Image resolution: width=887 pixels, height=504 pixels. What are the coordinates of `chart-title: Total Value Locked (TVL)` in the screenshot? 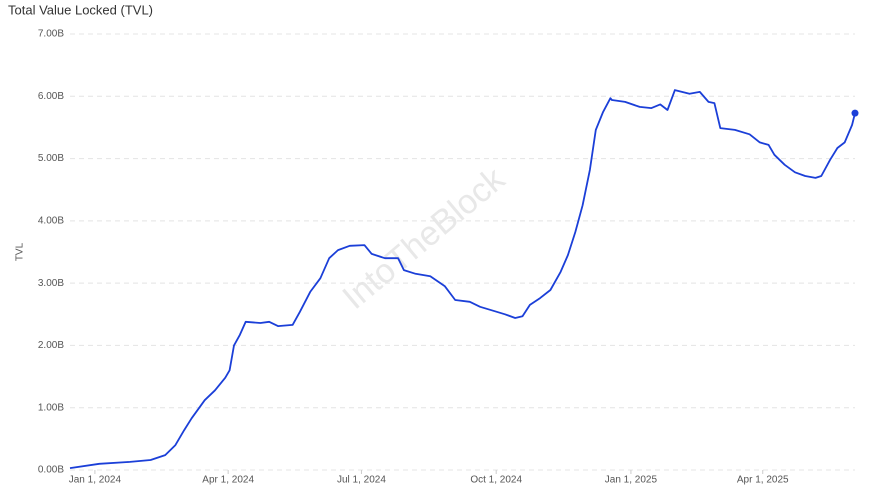 It's located at (80, 9).